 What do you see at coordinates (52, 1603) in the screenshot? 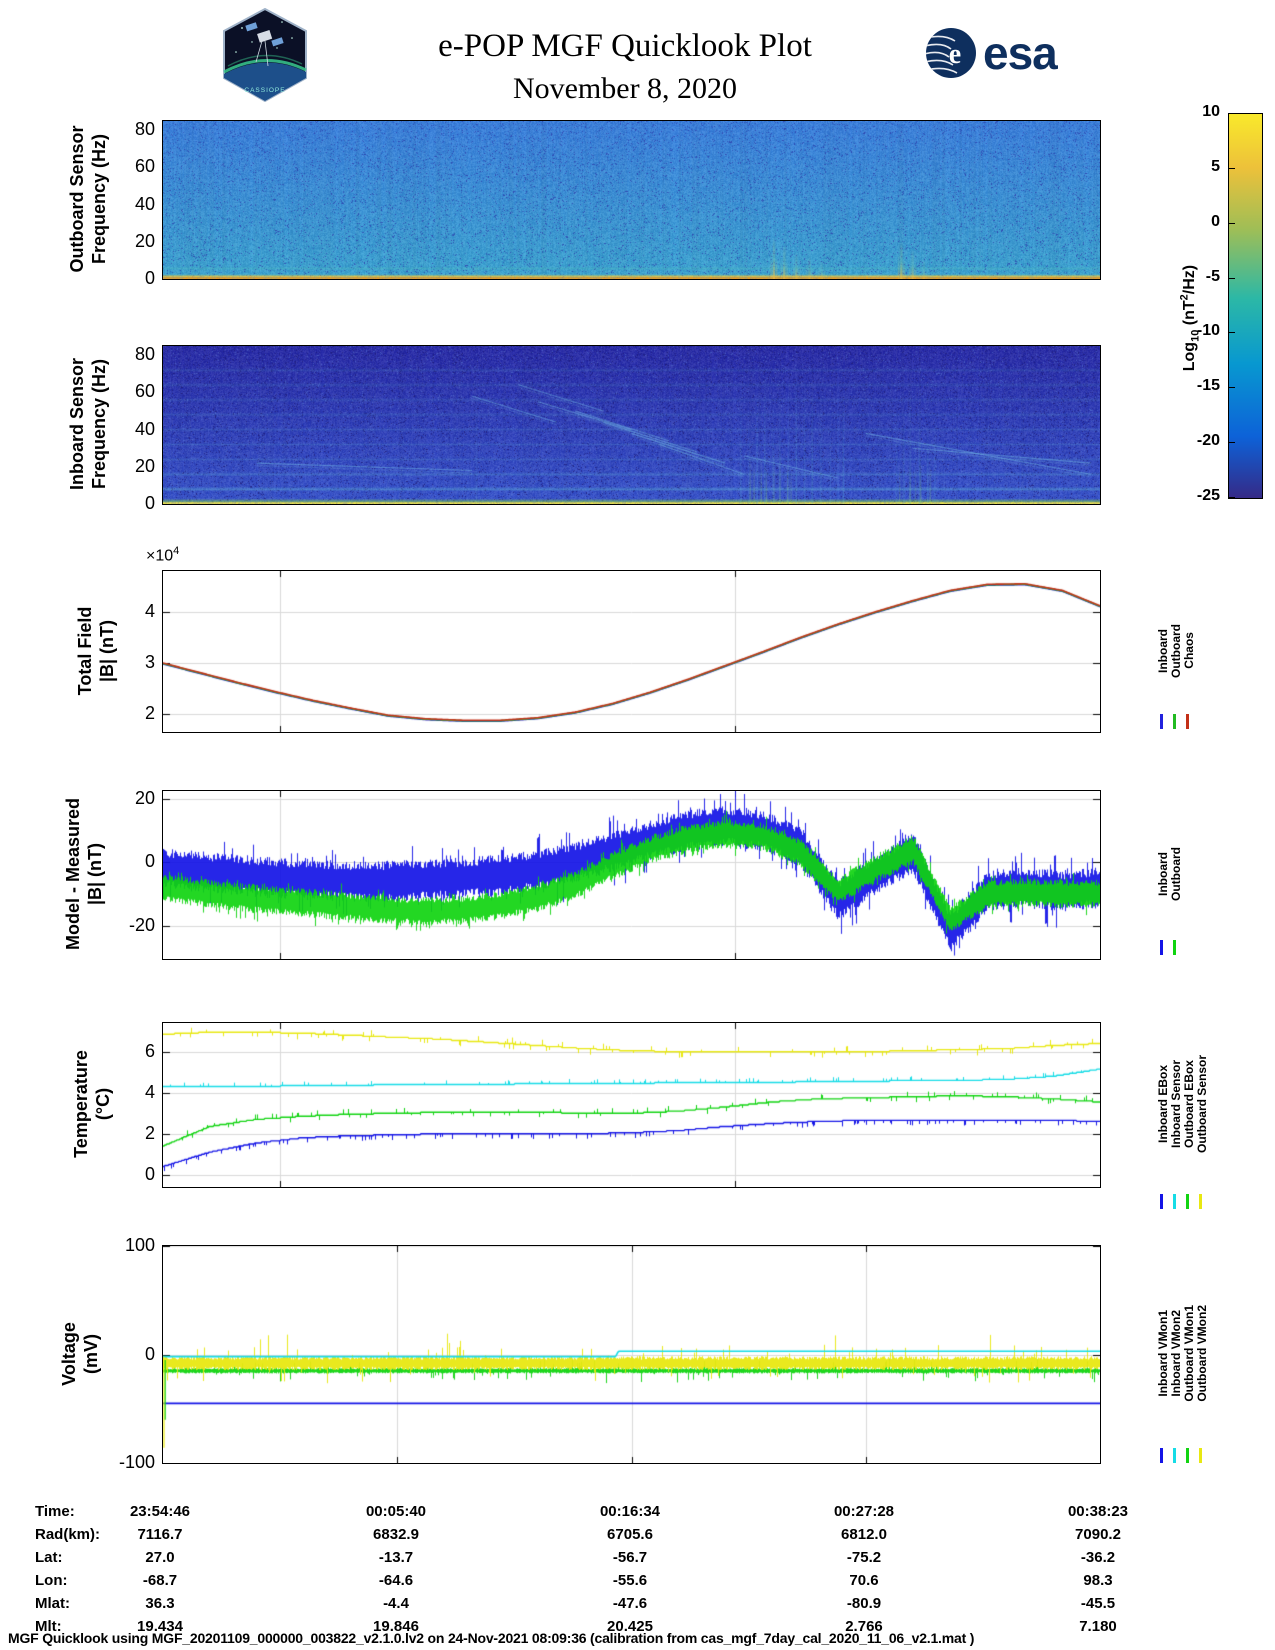
I see `row-label: Mlat:` at bounding box center [52, 1603].